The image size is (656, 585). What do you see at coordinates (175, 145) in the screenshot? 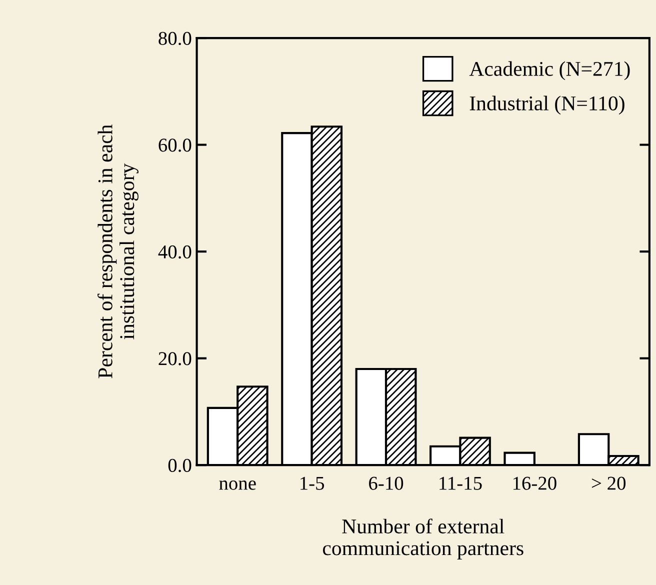
I see `y-tick-label: 60.0` at bounding box center [175, 145].